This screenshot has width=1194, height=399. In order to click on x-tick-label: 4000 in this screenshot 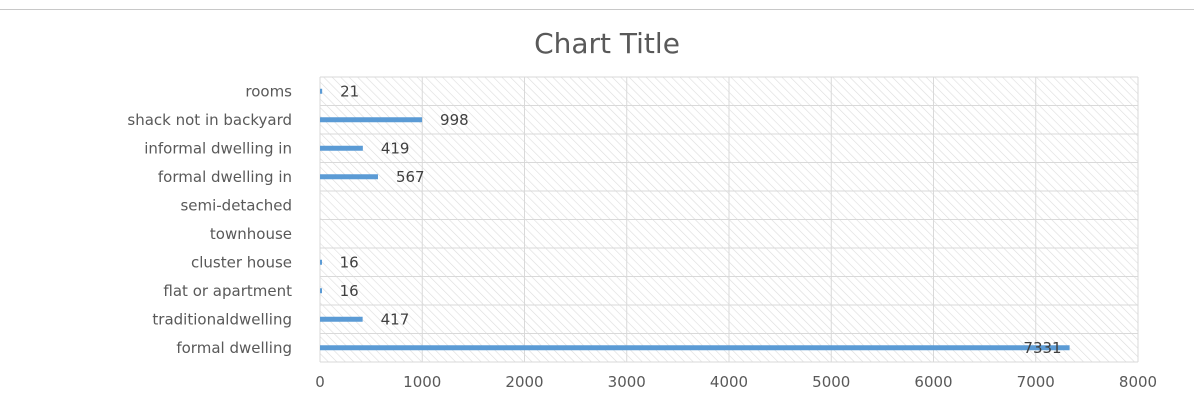, I will do `click(729, 382)`.